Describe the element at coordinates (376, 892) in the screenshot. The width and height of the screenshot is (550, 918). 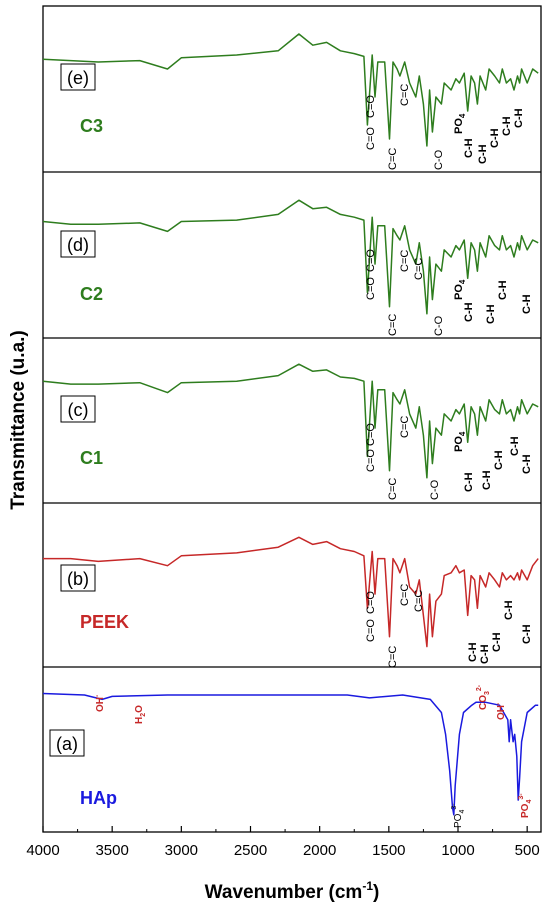
I see `x-axis-label-end: )` at that location.